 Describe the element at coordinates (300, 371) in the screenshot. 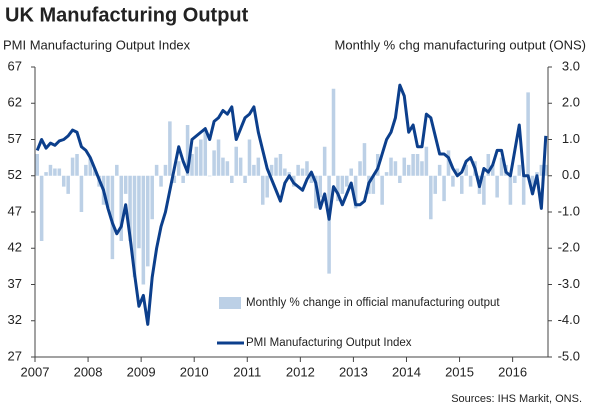

I see `x-tick-label: 2012` at that location.